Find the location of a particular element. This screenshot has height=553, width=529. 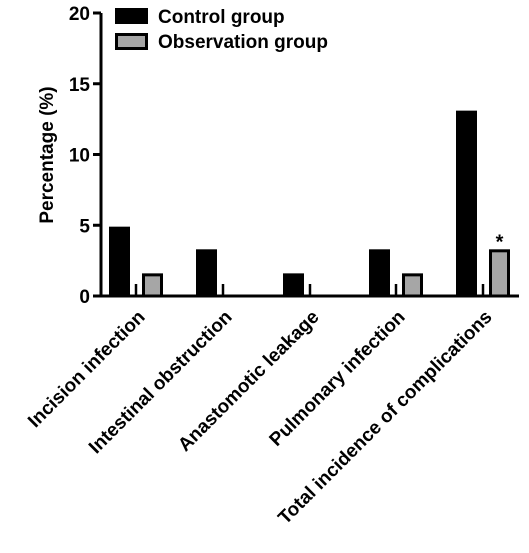

y-tick-label: 5 is located at coordinates (84, 226).